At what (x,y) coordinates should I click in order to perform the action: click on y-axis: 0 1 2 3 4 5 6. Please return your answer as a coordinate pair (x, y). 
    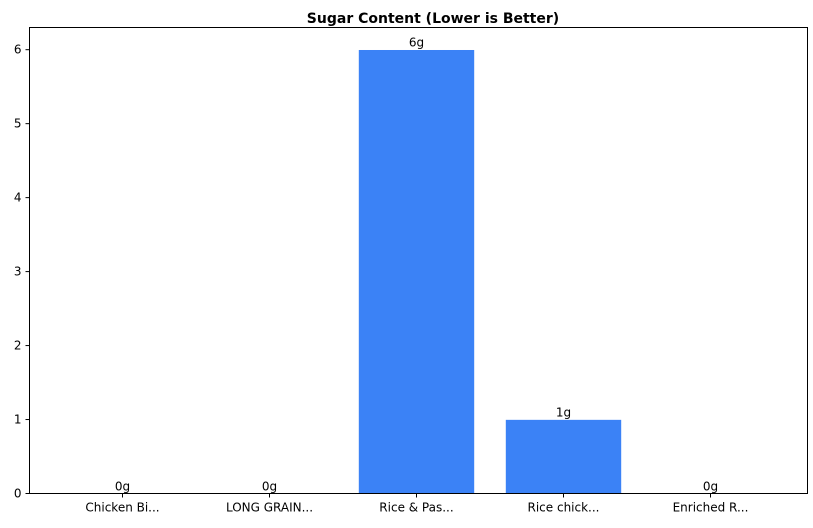
    Looking at the image, I should click on (22, 272).